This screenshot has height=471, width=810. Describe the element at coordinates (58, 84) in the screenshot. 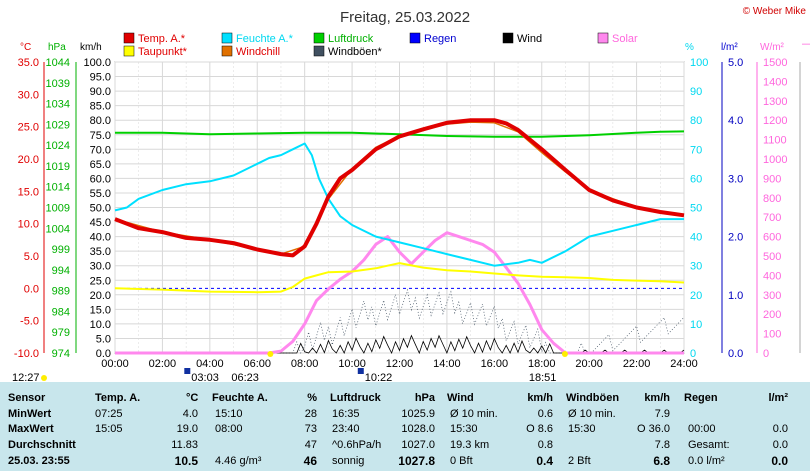

I see `hpa-tick-label: 1039` at that location.